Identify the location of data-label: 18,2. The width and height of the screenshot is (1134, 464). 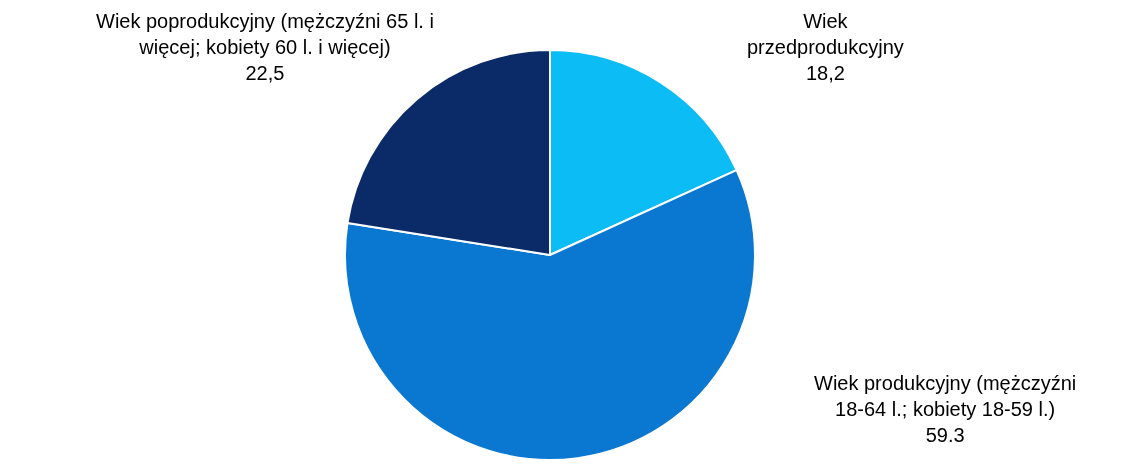
(825, 73).